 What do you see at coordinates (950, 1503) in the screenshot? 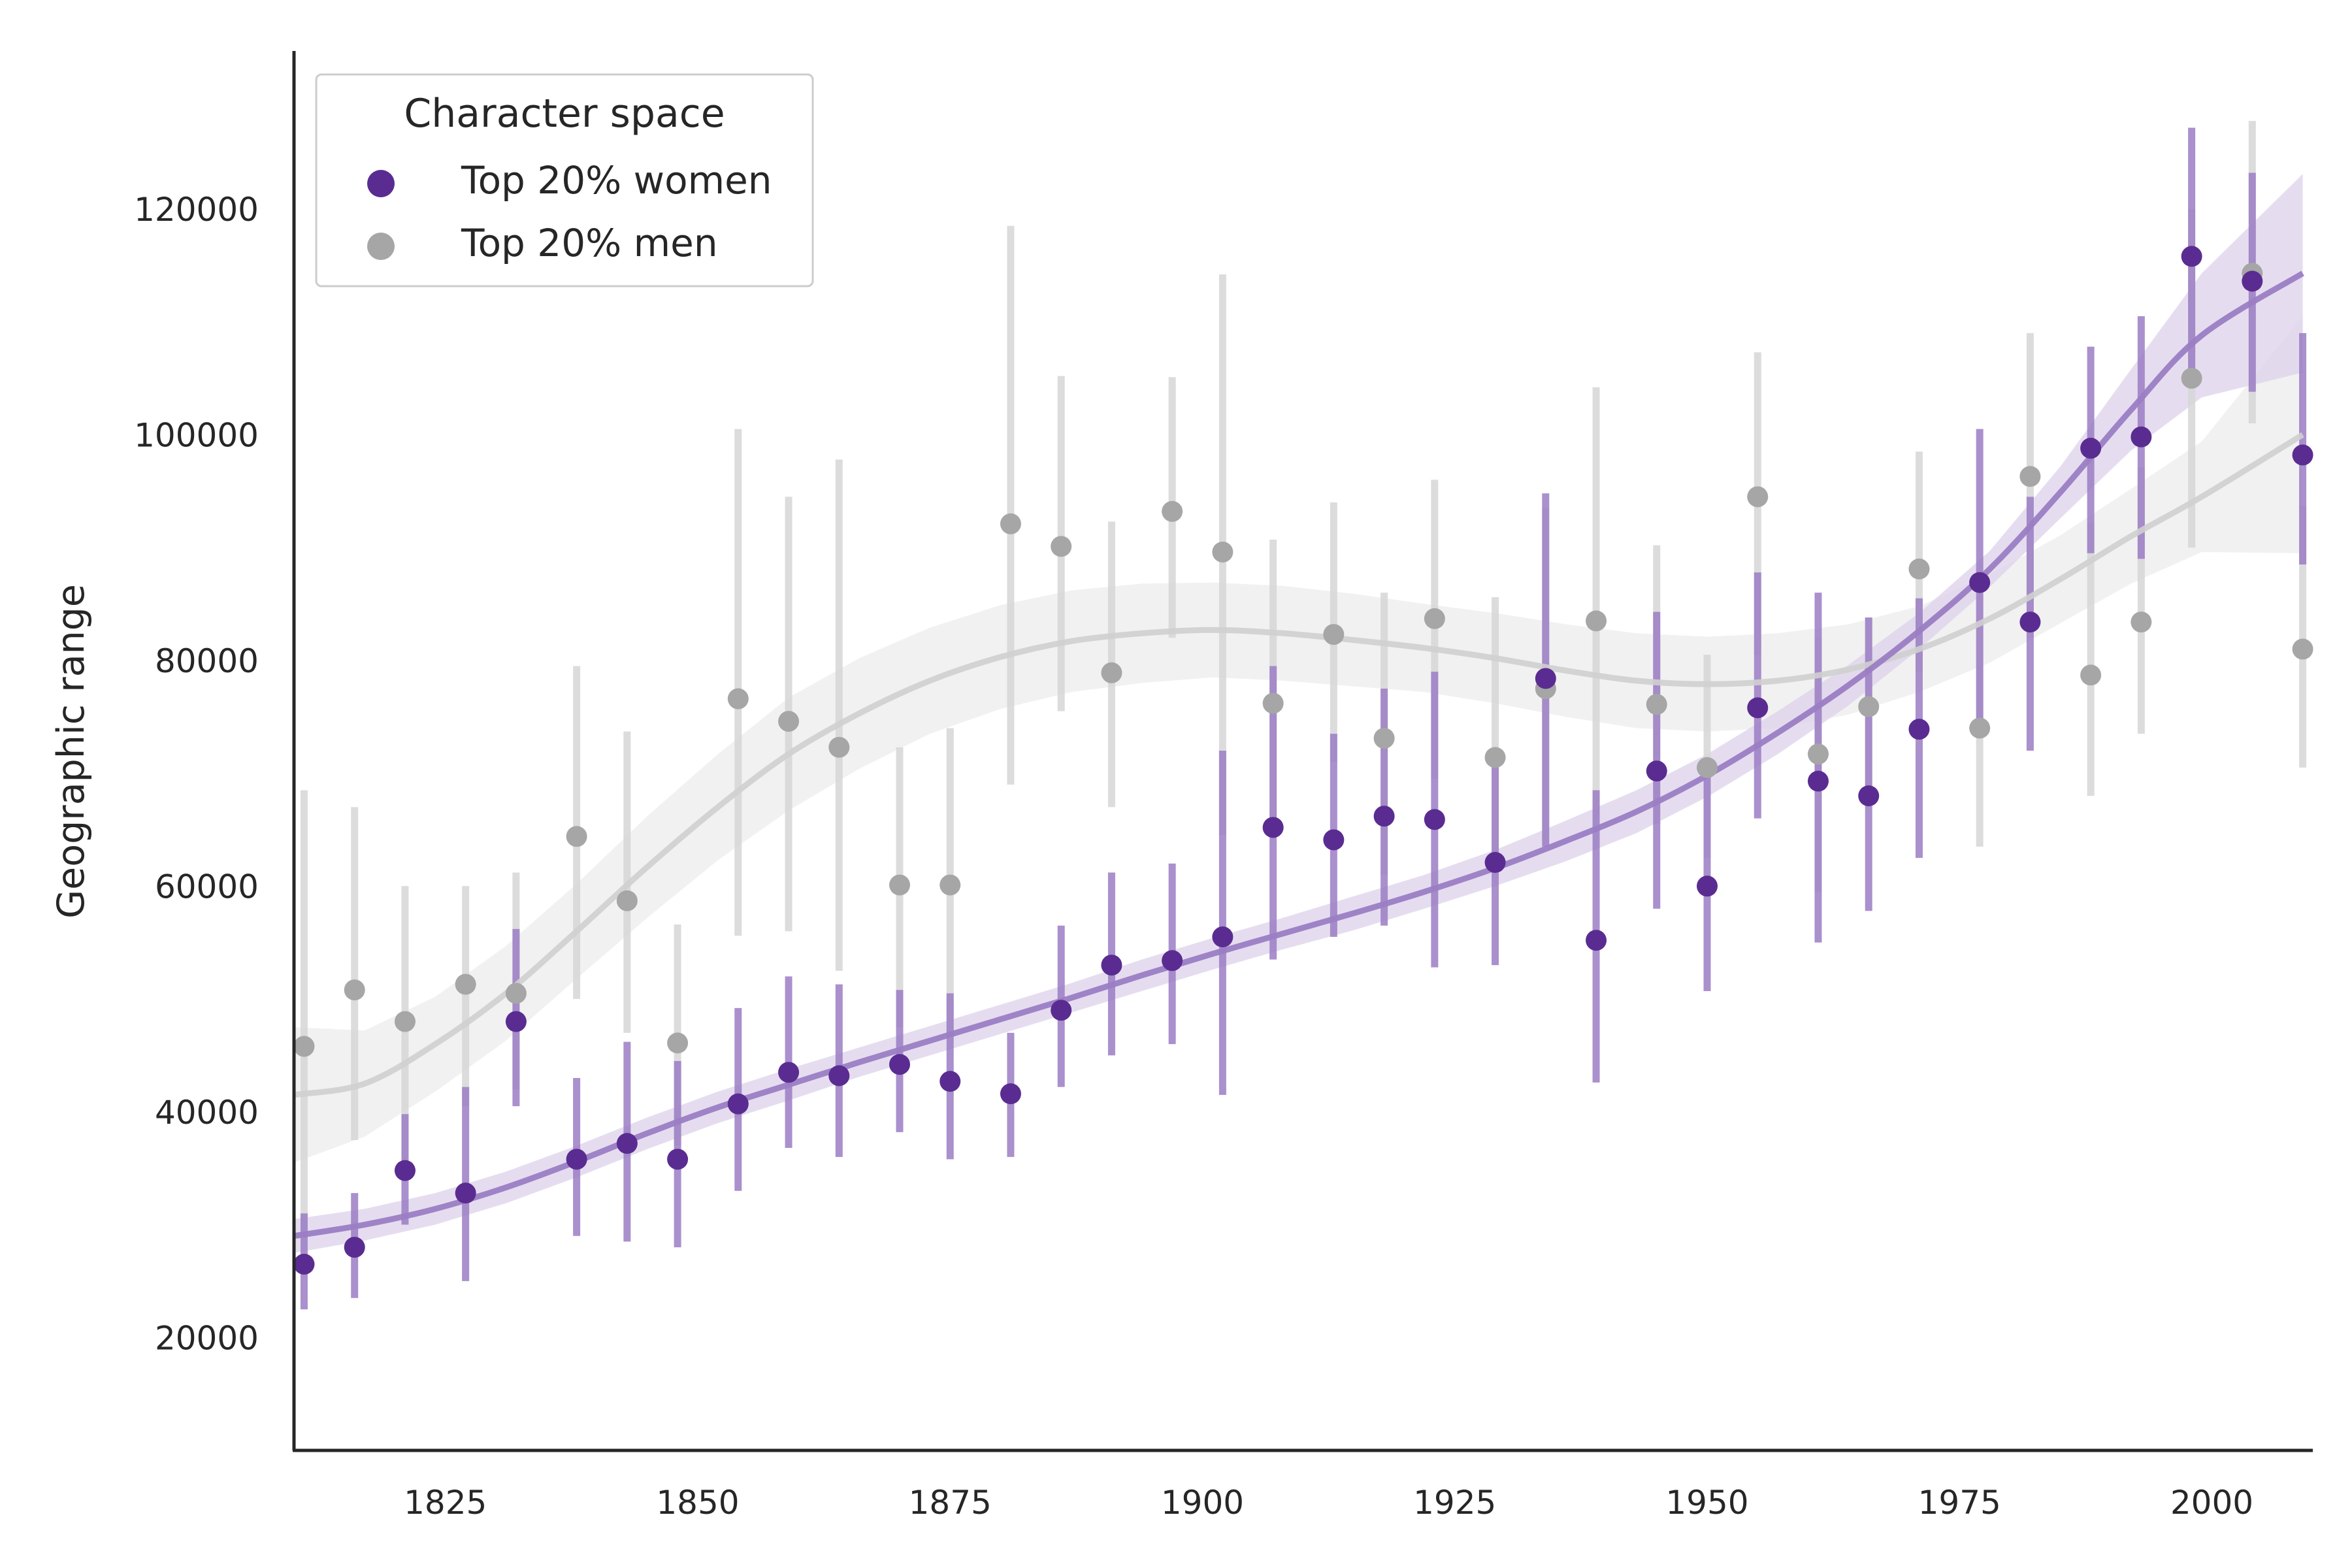
I see `x-tick-label: 1875` at bounding box center [950, 1503].